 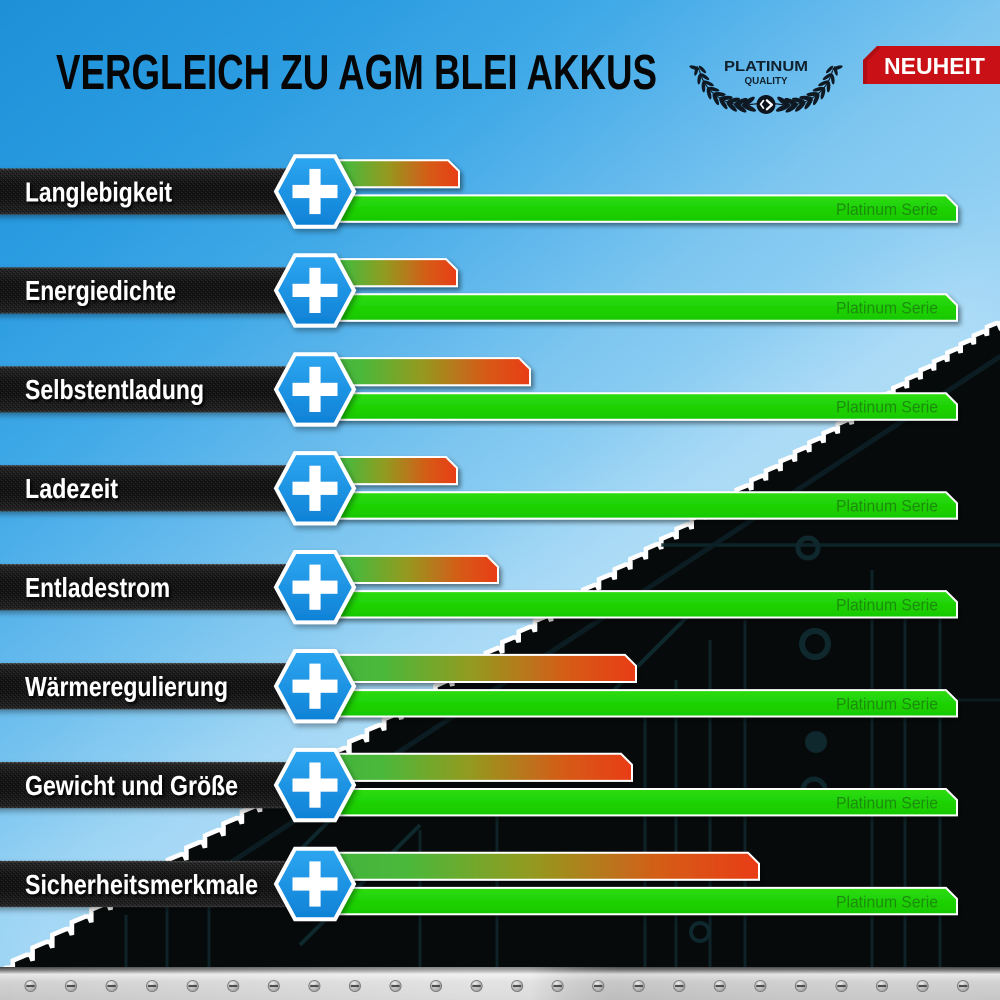 What do you see at coordinates (356, 73) in the screenshot?
I see `svg-text: VERGLEICH ZU AGM BLEI AKKUS` at bounding box center [356, 73].